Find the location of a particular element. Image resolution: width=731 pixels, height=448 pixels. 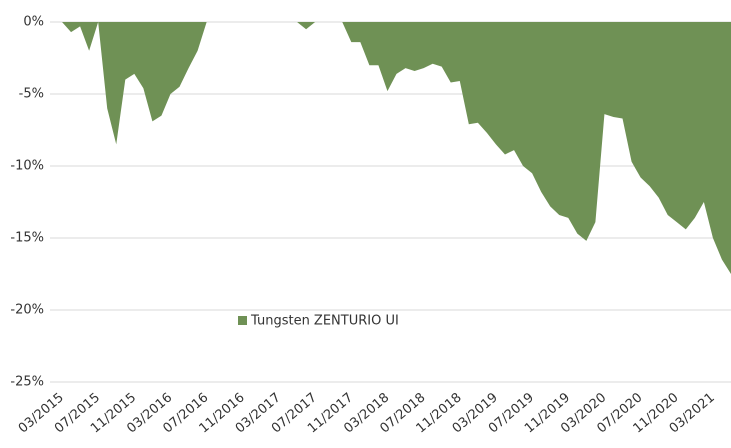

y-tick-label: -5% is located at coordinates (31, 94).